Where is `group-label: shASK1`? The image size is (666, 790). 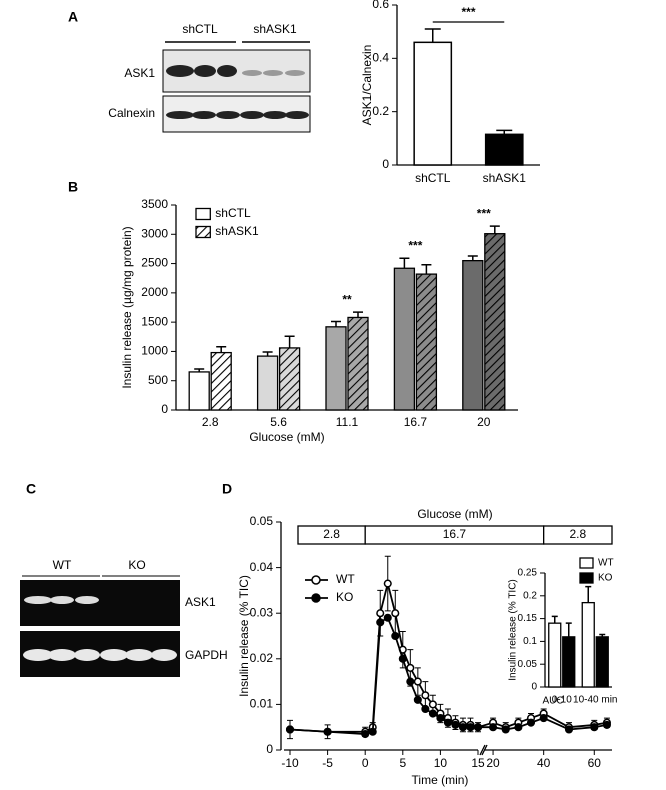
group-label: shASK1 is located at coordinates (275, 29).